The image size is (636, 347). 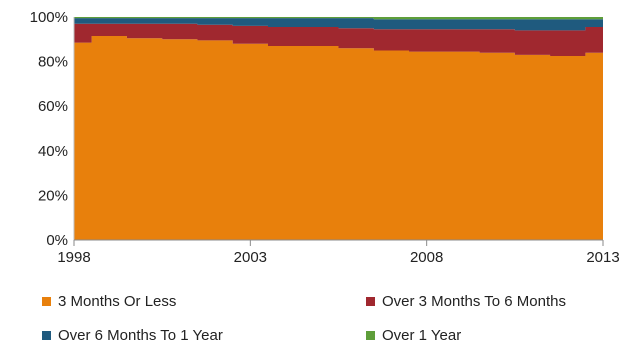 What do you see at coordinates (338, 24) in the screenshot?
I see `area-series-over-6-months-to-1-year` at bounding box center [338, 24].